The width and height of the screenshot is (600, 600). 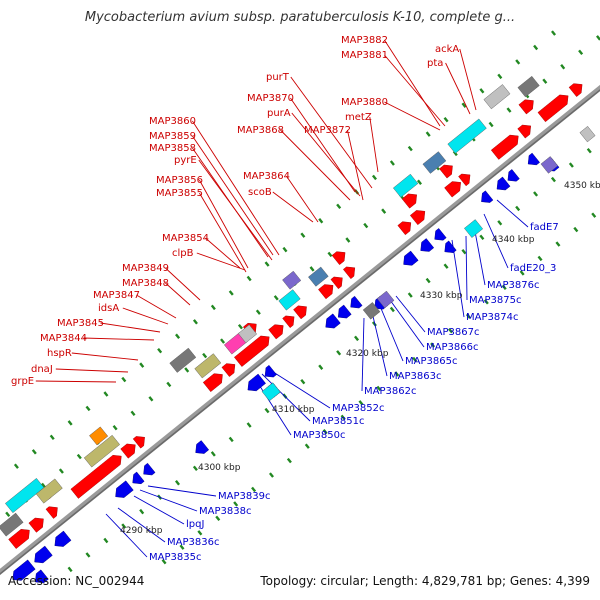 I want to click on reverse-gene-label: MAP3850c, so click(x=319, y=435).